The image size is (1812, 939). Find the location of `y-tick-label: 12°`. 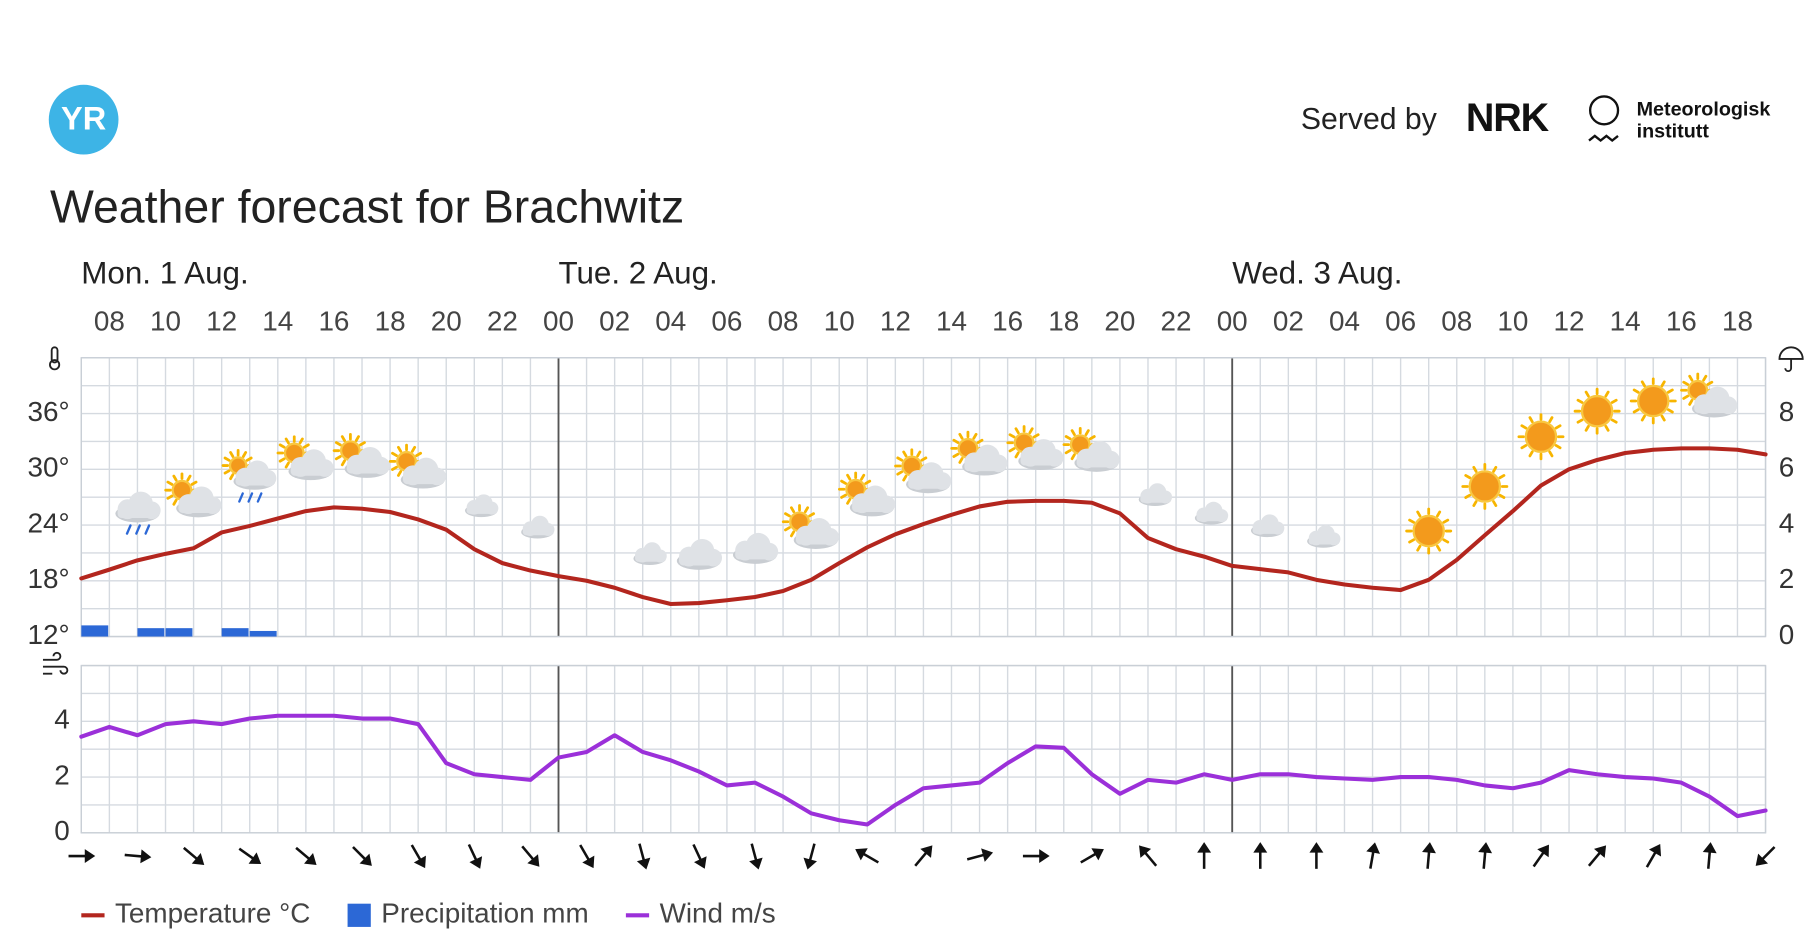

y-tick-label: 12° is located at coordinates (49, 634).